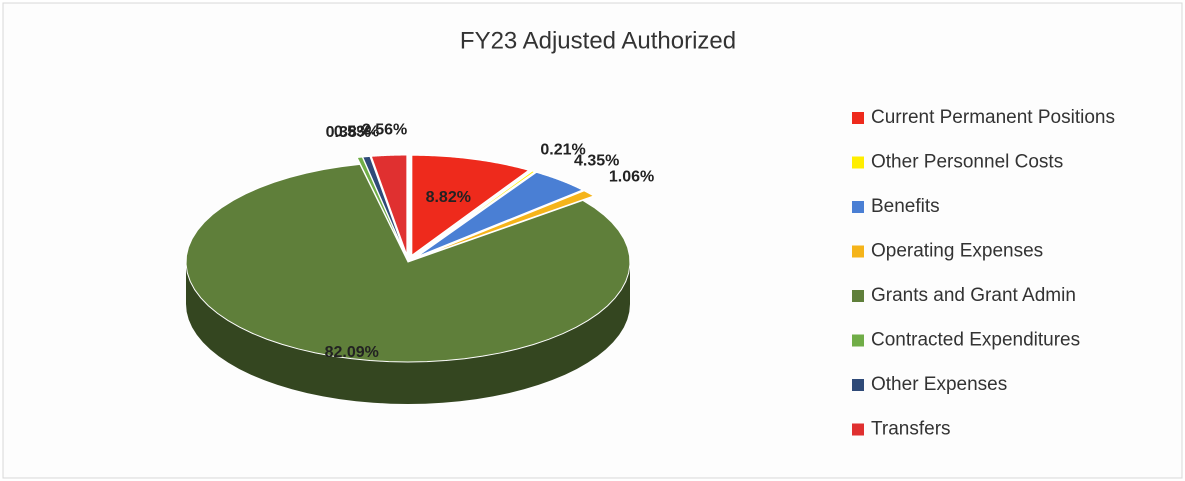  What do you see at coordinates (975, 340) in the screenshot?
I see `legend-label: Contracted Expenditures` at bounding box center [975, 340].